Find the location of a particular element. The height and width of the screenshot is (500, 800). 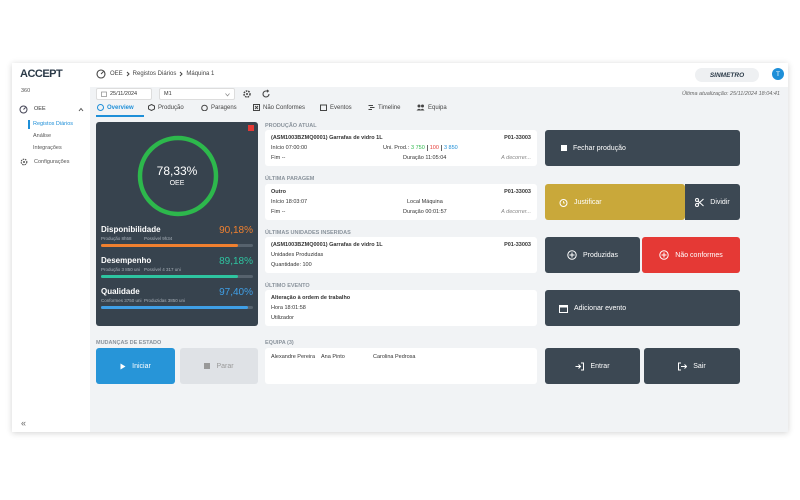

tab-label: Produção is located at coordinates (171, 107).